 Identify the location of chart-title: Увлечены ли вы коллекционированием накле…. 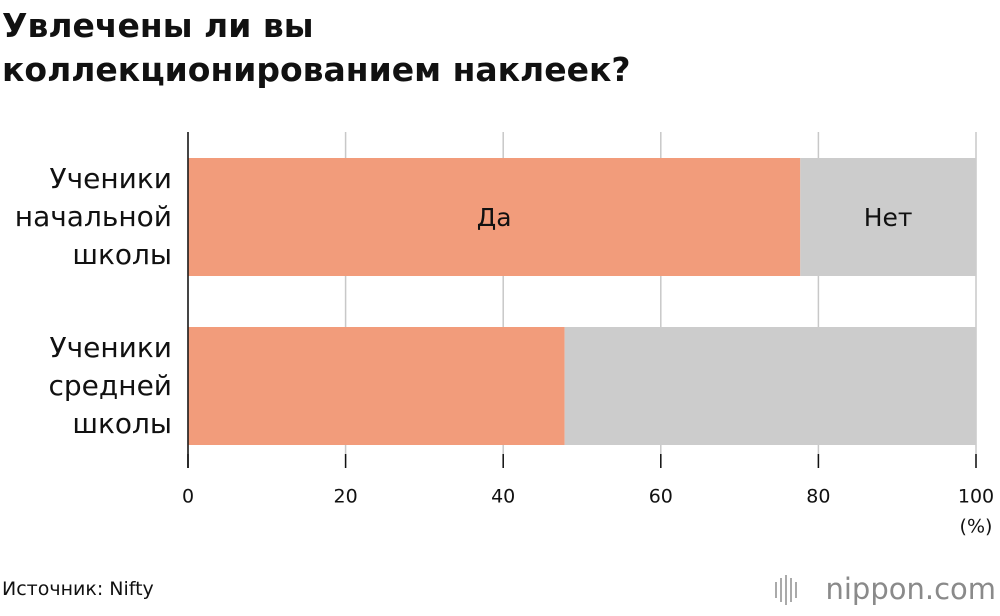
(316, 47).